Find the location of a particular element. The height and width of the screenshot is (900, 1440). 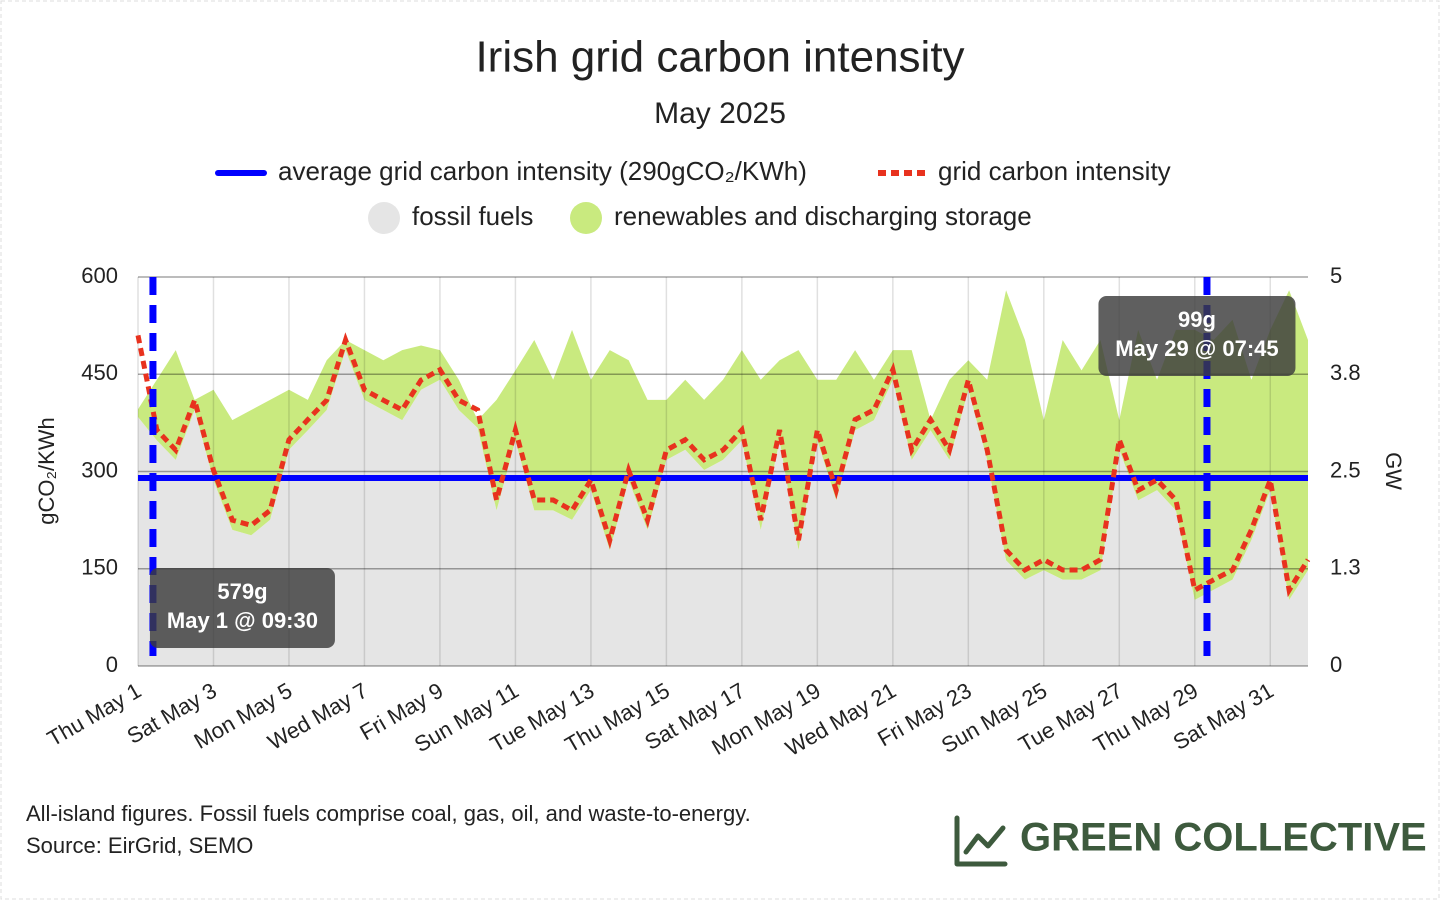

y-tick-label: 150 is located at coordinates (99, 567).